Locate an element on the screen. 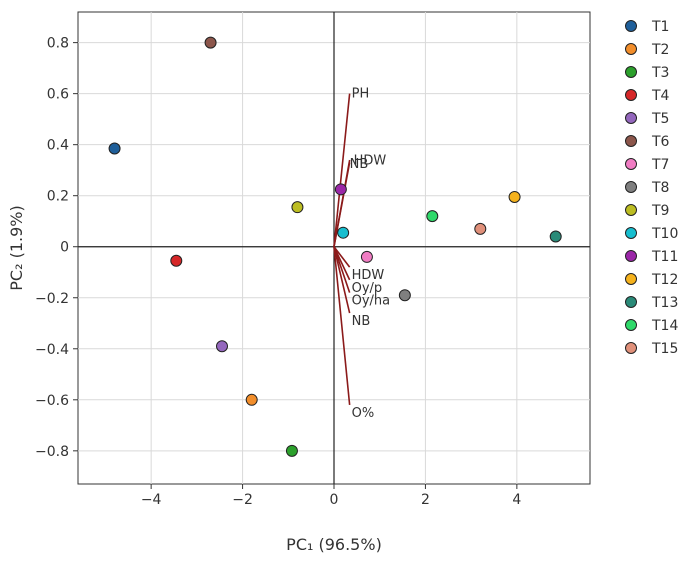  legend-label: T6 is located at coordinates (660, 142).